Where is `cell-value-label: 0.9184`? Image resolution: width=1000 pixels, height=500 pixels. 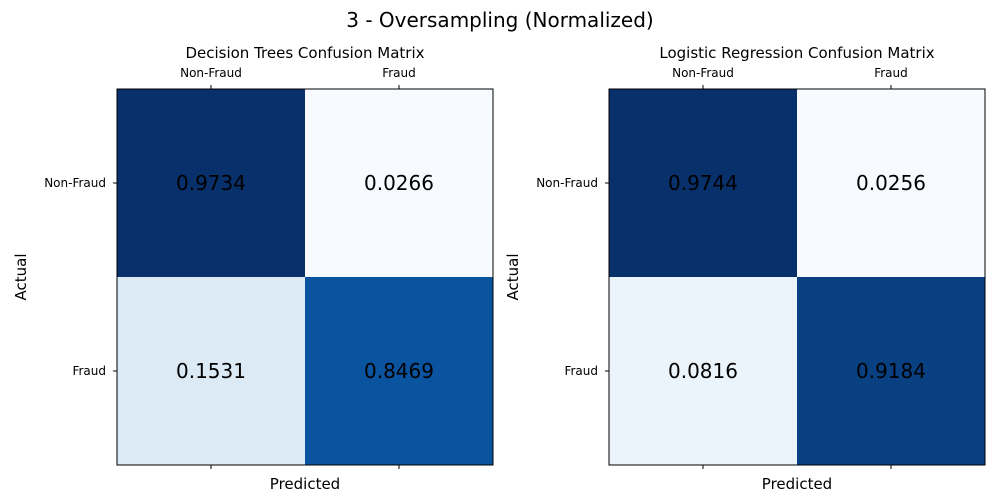 cell-value-label: 0.9184 is located at coordinates (891, 371).